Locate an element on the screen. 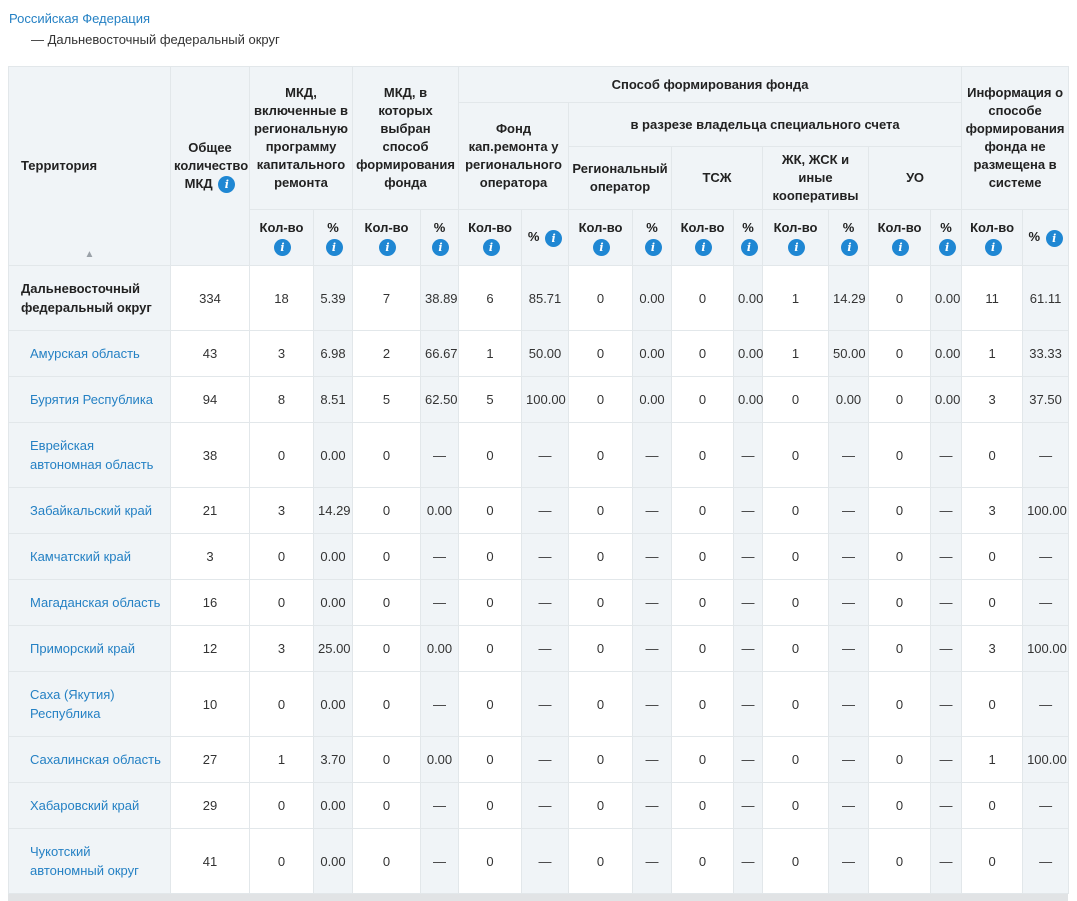  count-cell: 11 is located at coordinates (992, 298).